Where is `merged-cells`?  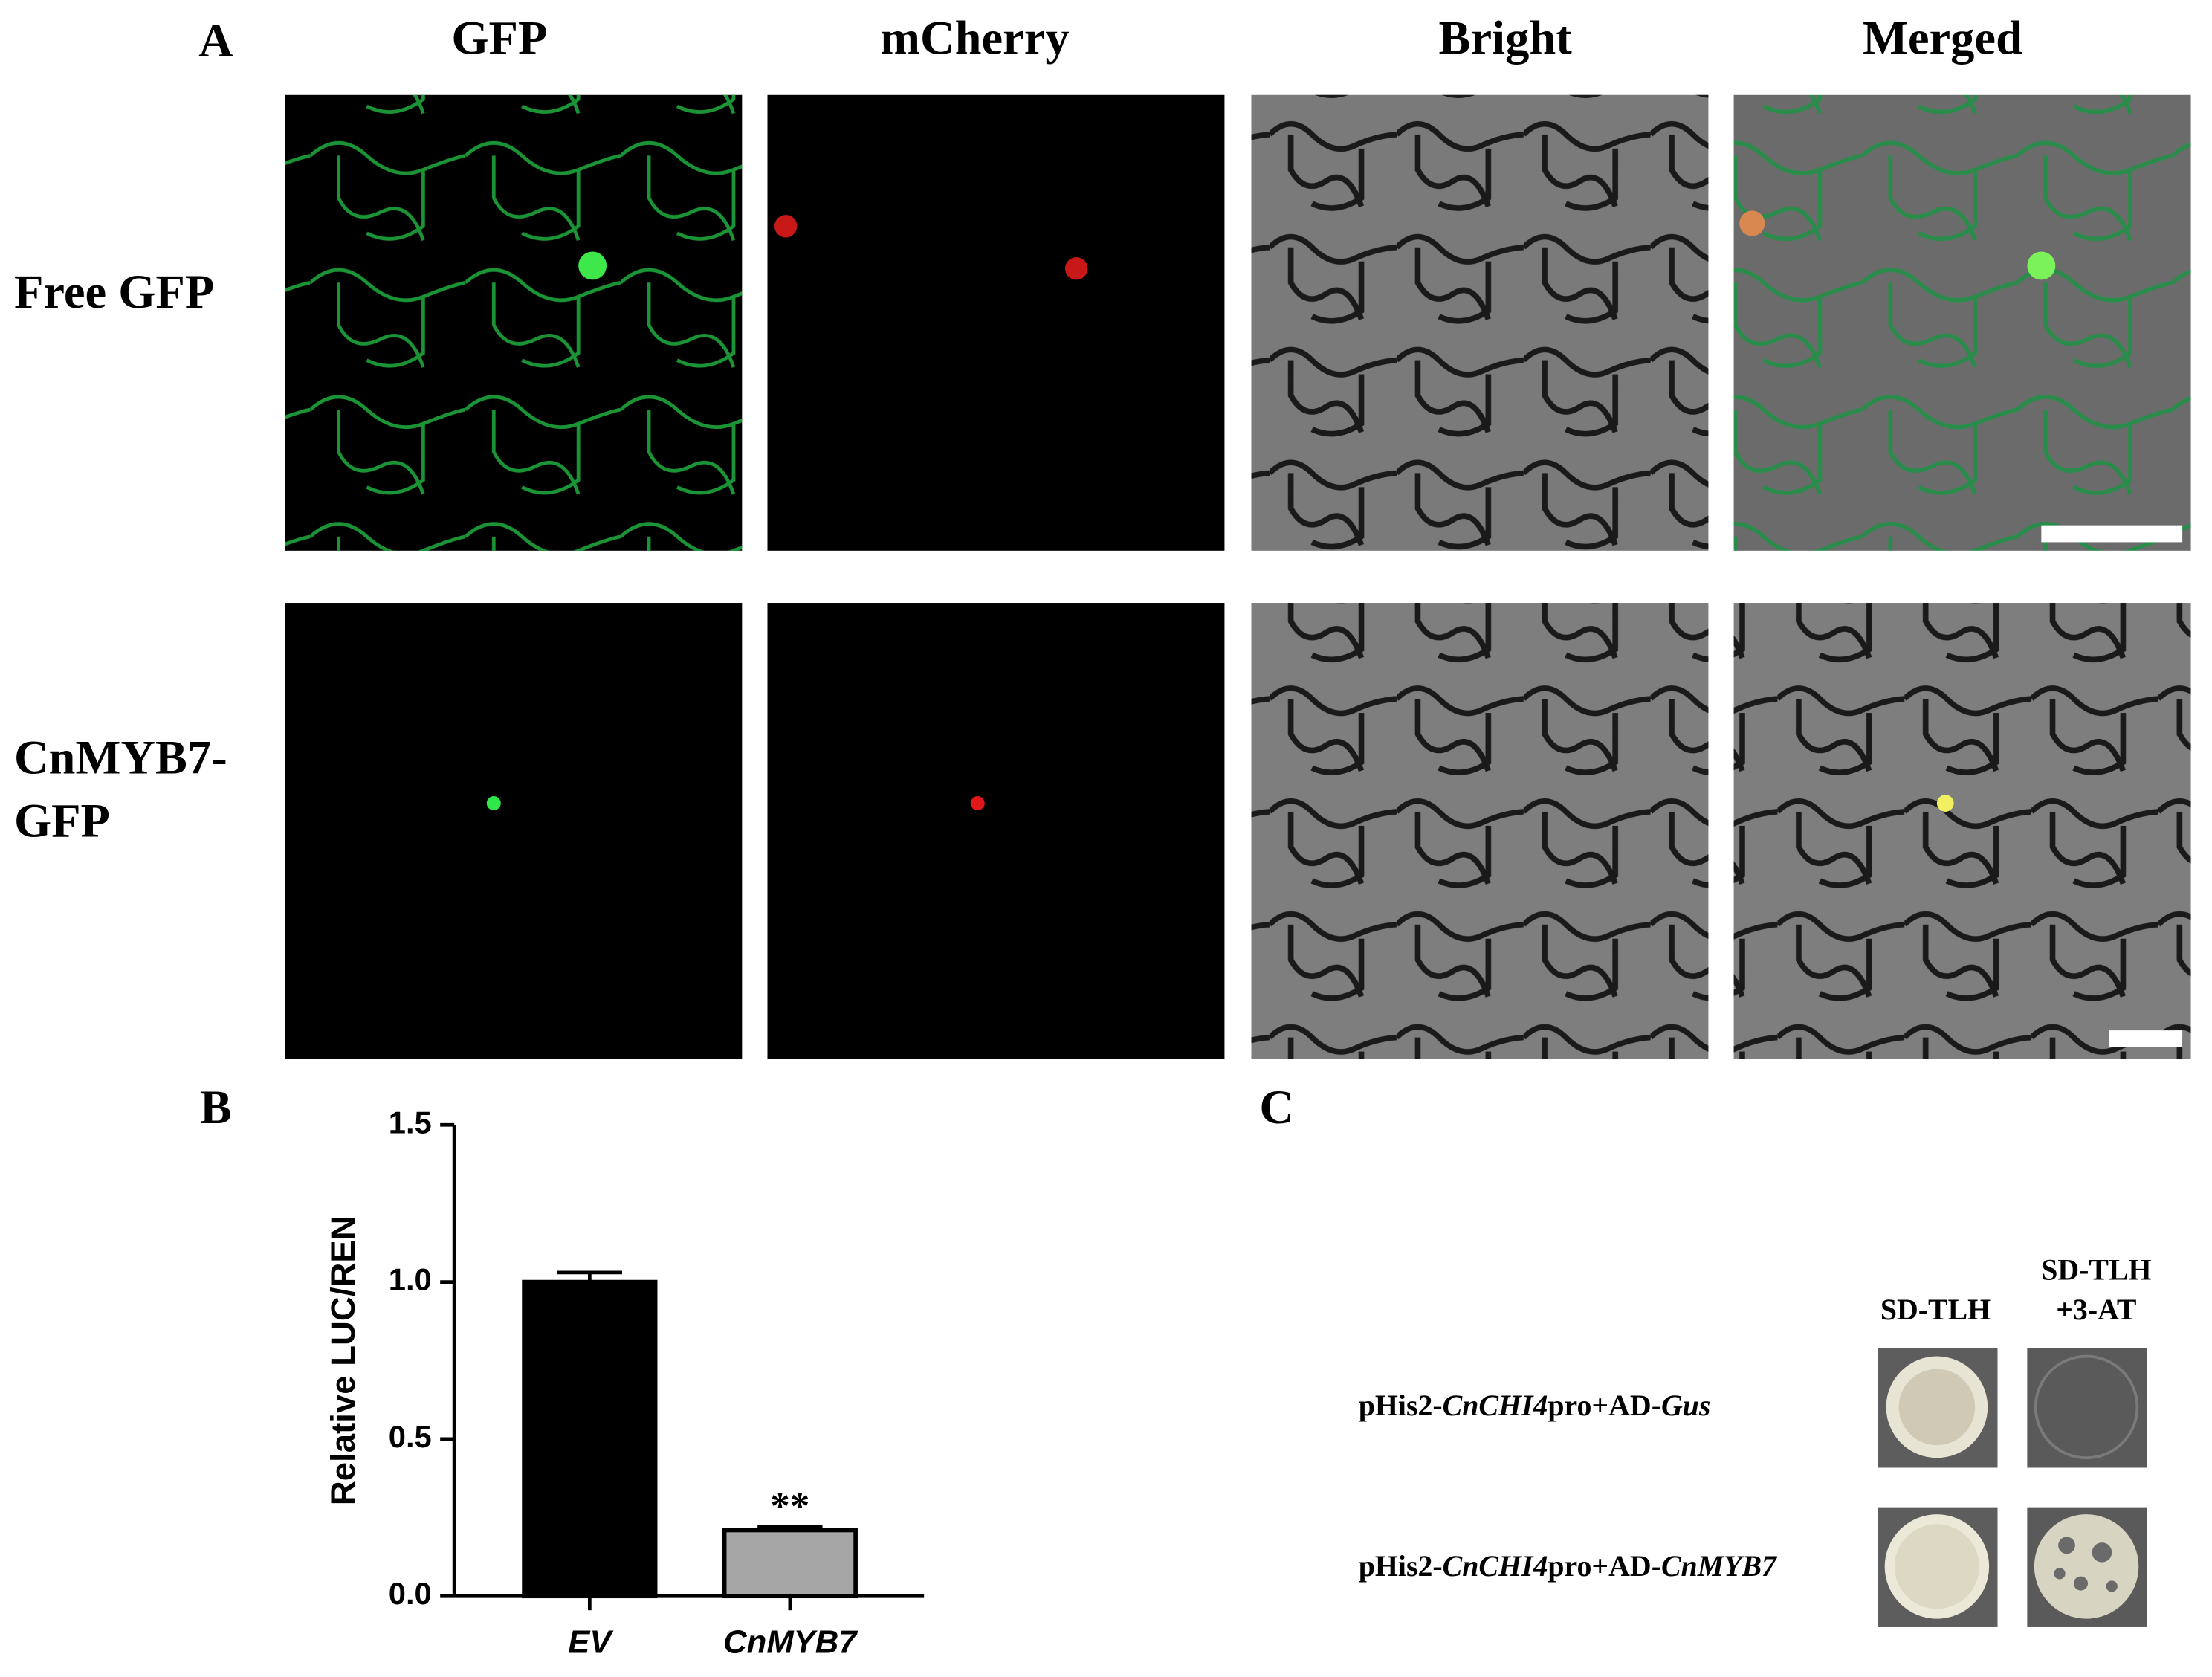 merged-cells is located at coordinates (1962, 831).